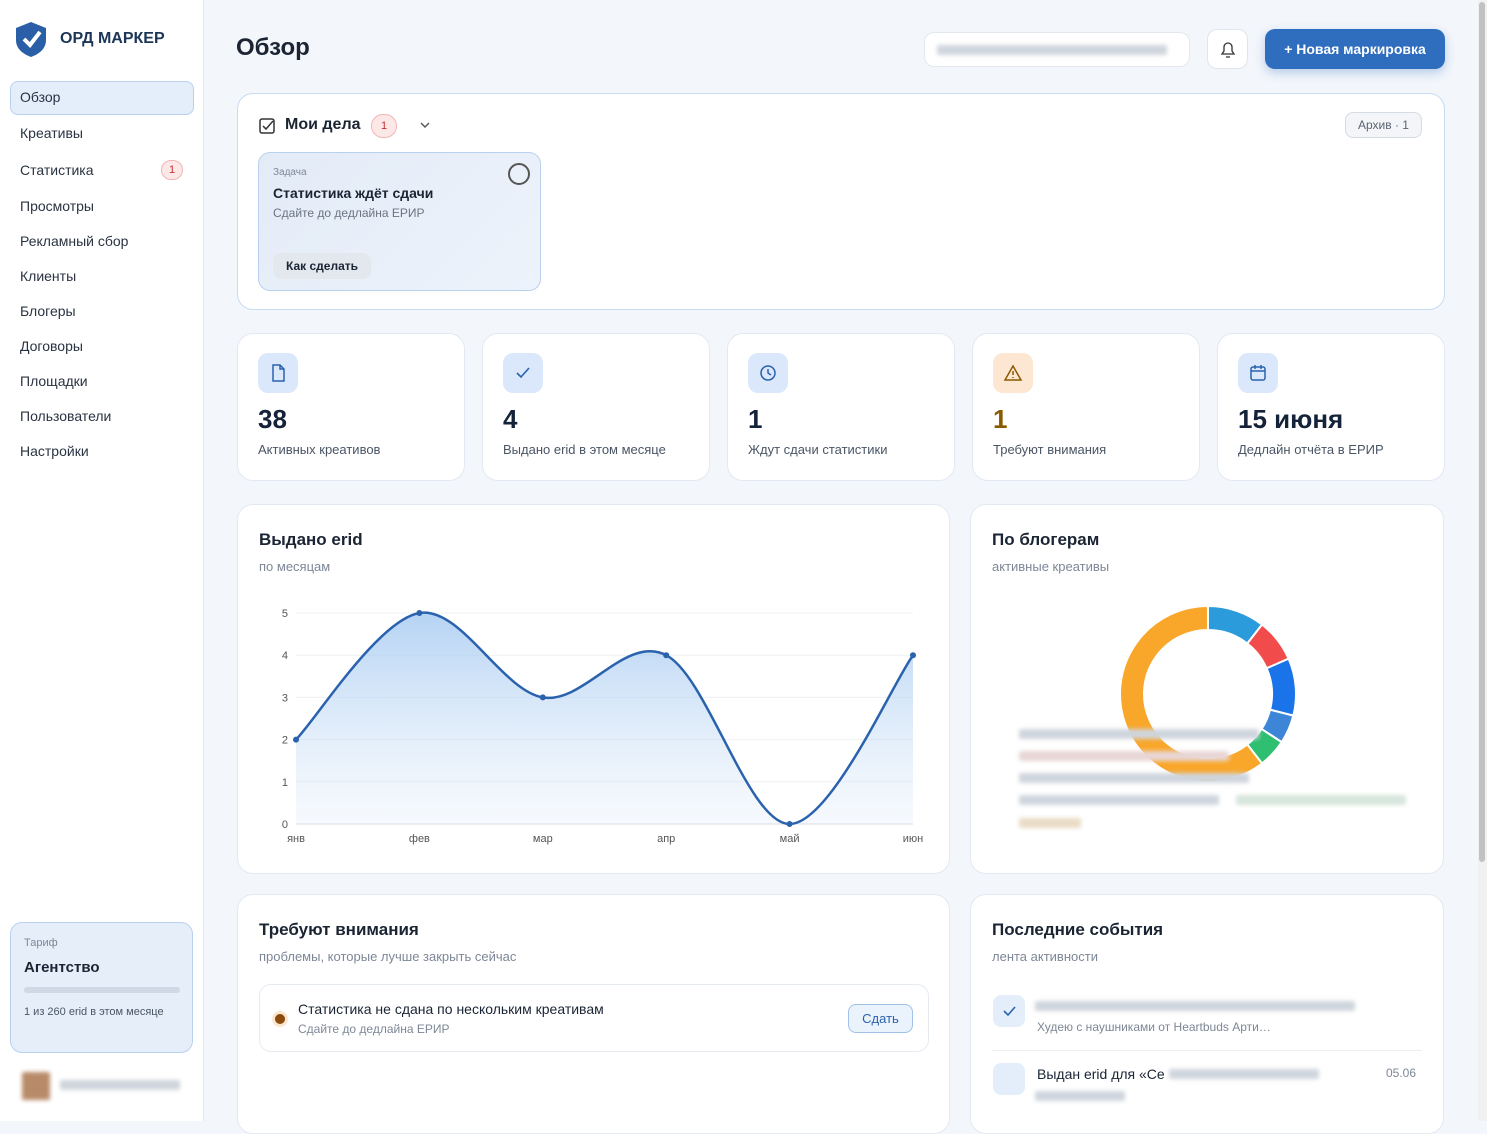 This screenshot has width=1487, height=1134. Describe the element at coordinates (295, 566) in the screenshot. I see `chart-subtitle: по месяцам` at that location.